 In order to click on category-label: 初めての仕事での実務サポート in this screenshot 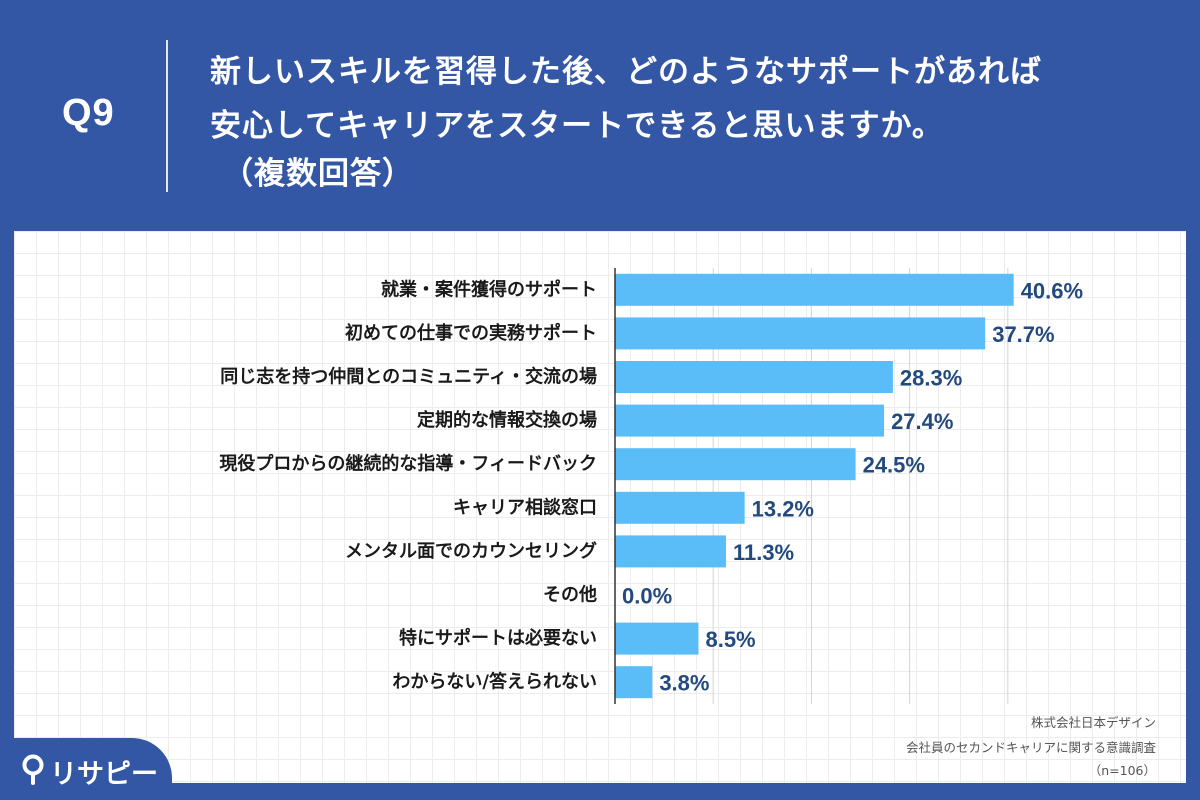, I will do `click(471, 333)`.